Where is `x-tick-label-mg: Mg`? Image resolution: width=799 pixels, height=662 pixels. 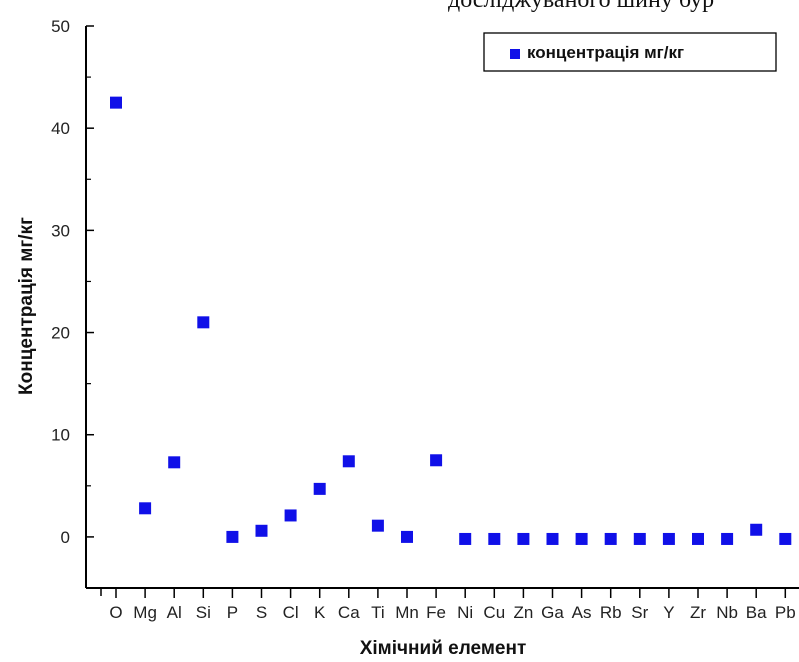
x-tick-label-mg: Mg is located at coordinates (145, 612).